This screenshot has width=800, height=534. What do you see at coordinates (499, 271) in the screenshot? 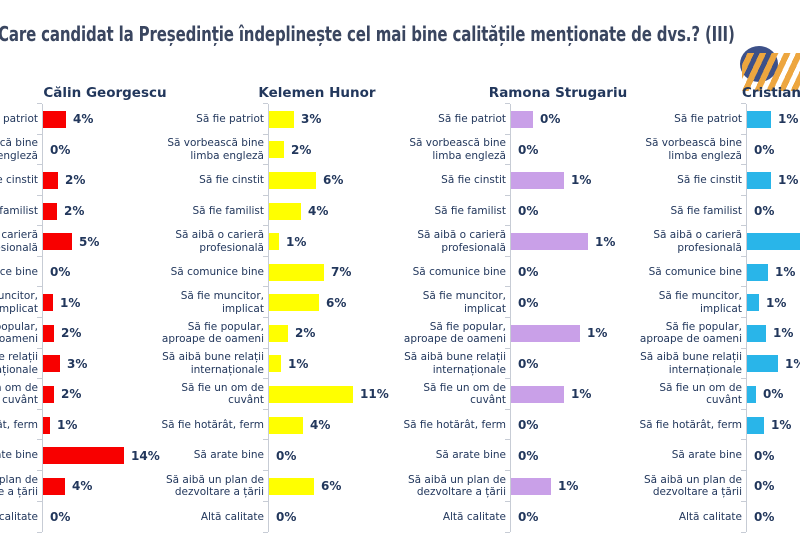
I see `chart-row: Să comunice bine 0%` at bounding box center [499, 271].